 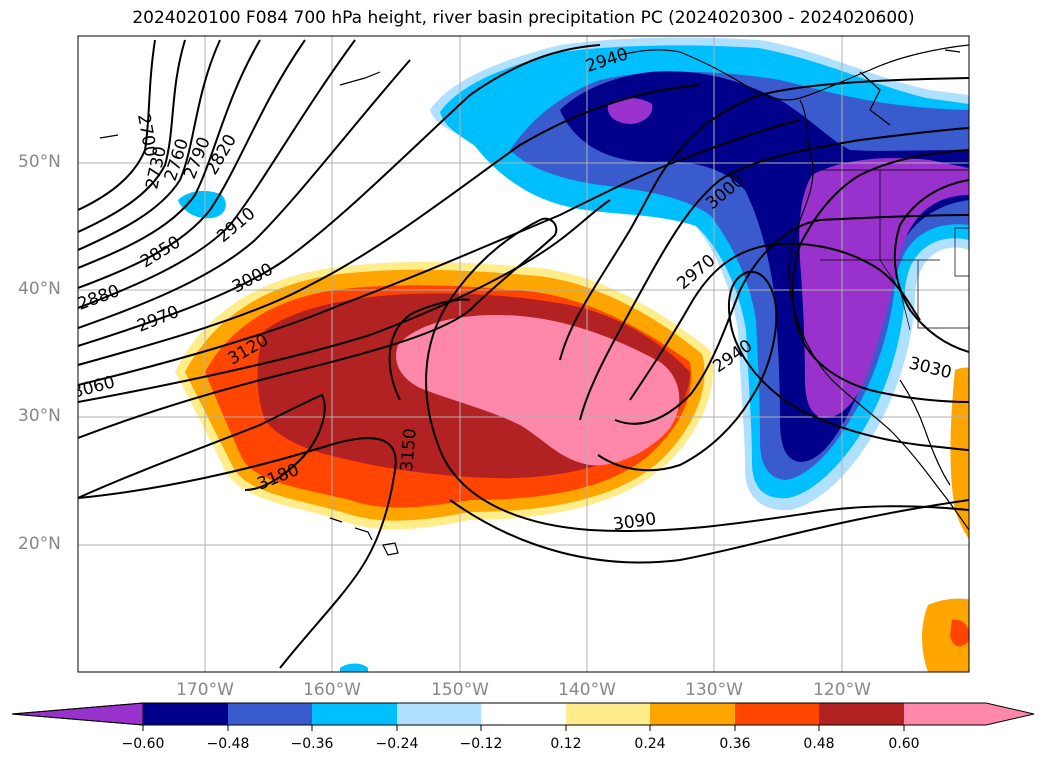 I want to click on colorbar-tick-label: −0.36, so click(x=312, y=744).